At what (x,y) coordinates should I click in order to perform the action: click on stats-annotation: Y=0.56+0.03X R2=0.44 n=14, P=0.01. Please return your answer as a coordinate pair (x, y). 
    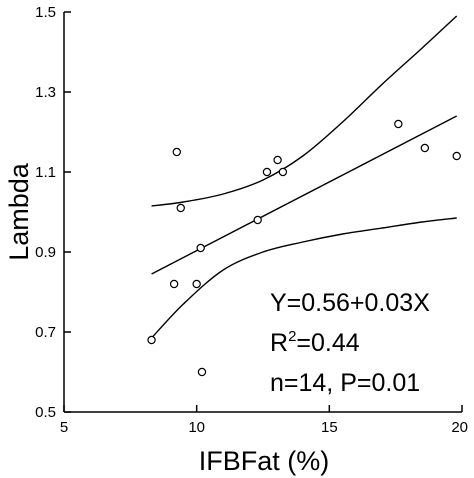
    Looking at the image, I should click on (350, 343).